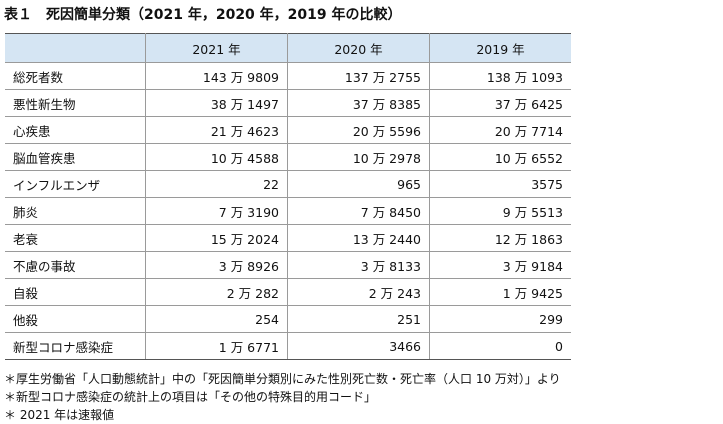 The height and width of the screenshot is (424, 723). I want to click on row-label: 新型コロナ感染症, so click(75, 346).